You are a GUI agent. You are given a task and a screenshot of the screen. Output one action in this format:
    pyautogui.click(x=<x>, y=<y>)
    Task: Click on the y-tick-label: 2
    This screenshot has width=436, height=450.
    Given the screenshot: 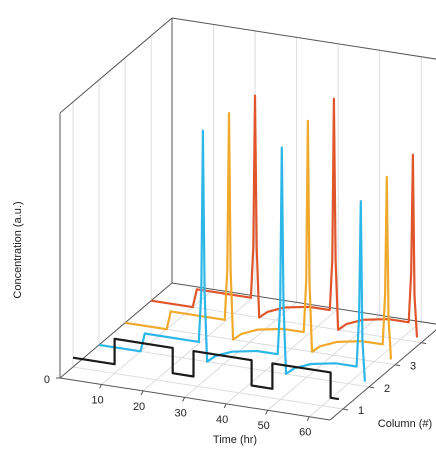 What is the action you would take?
    pyautogui.click(x=387, y=389)
    